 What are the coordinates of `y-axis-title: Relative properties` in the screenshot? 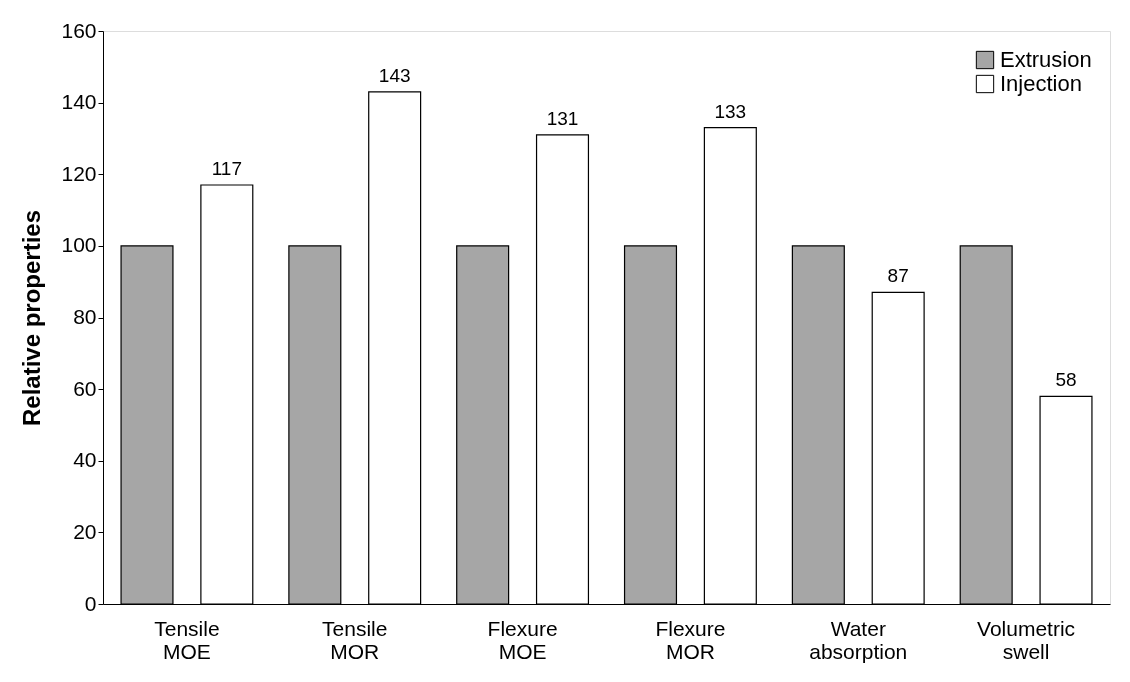 It's located at (32, 318).